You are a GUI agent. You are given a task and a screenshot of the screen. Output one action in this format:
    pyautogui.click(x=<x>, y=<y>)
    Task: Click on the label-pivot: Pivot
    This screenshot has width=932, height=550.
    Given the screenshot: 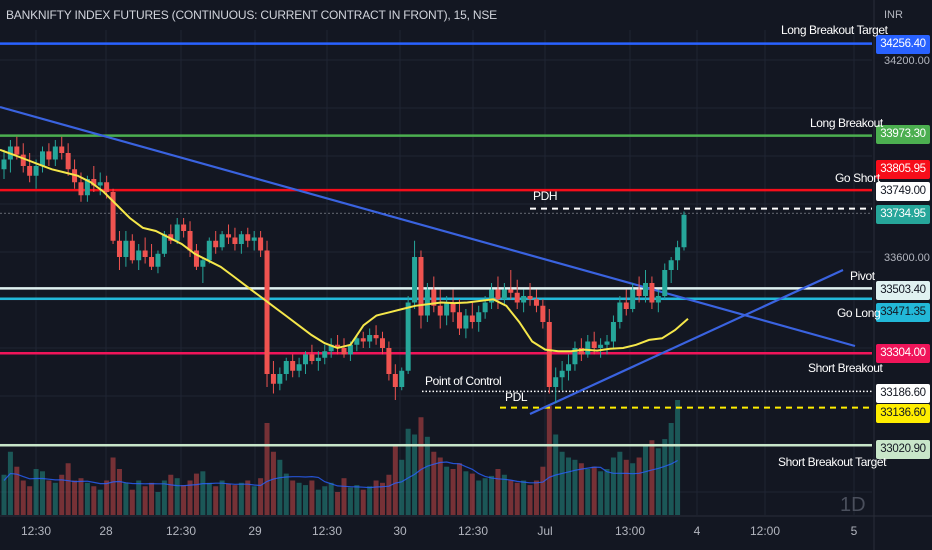 What is the action you would take?
    pyautogui.click(x=862, y=276)
    